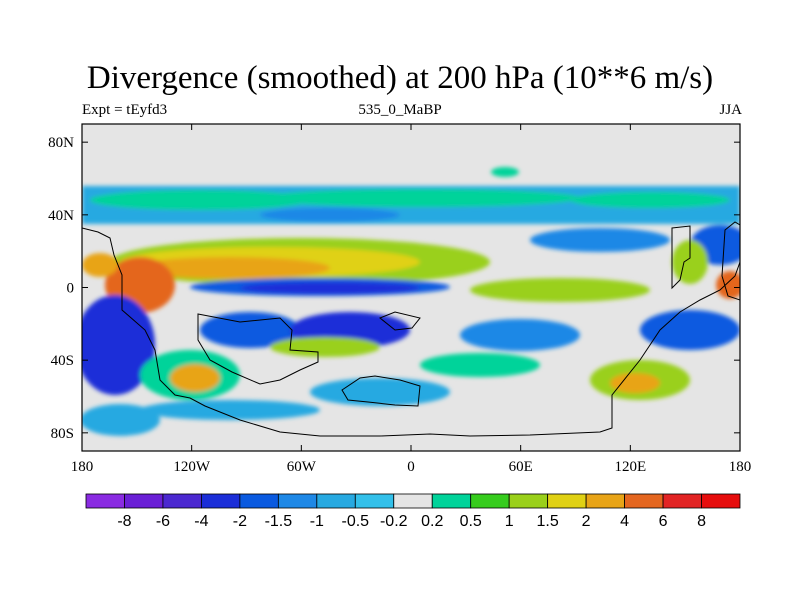  I want to click on colorbar-label: -8, so click(124, 521).